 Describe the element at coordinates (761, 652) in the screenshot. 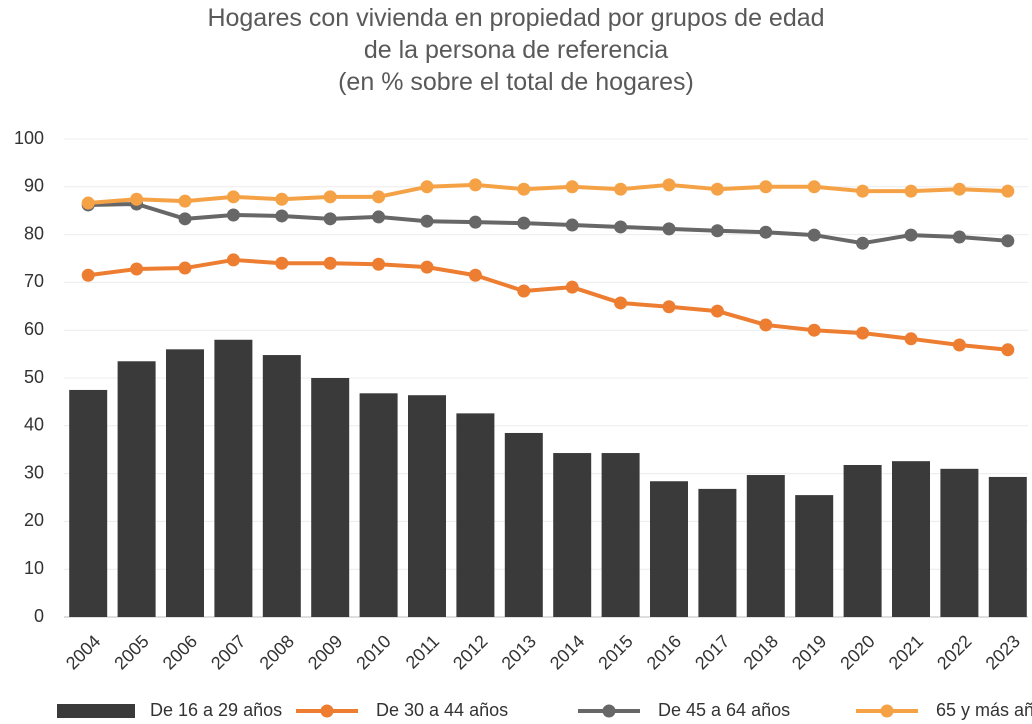

I see `x-tick-label: 2018` at that location.